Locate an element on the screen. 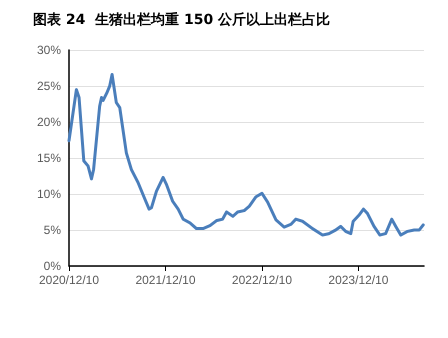 The width and height of the screenshot is (448, 338). x-tick-label: 2022/12/10 is located at coordinates (262, 280).